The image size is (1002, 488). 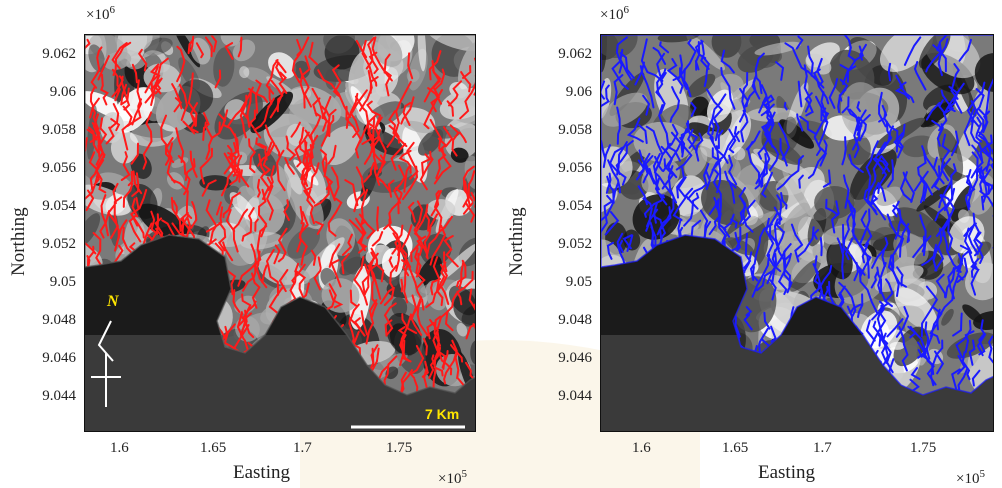 I want to click on north-arrow-label: N, so click(x=113, y=301).